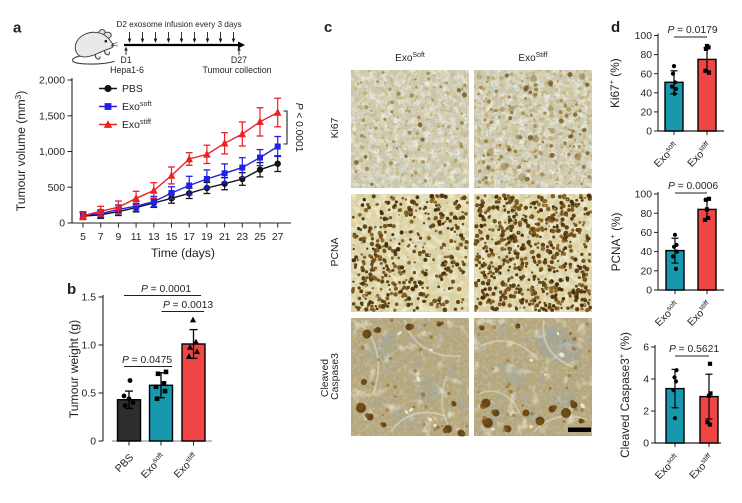  I want to click on svg-text: Time (days), so click(183, 253).